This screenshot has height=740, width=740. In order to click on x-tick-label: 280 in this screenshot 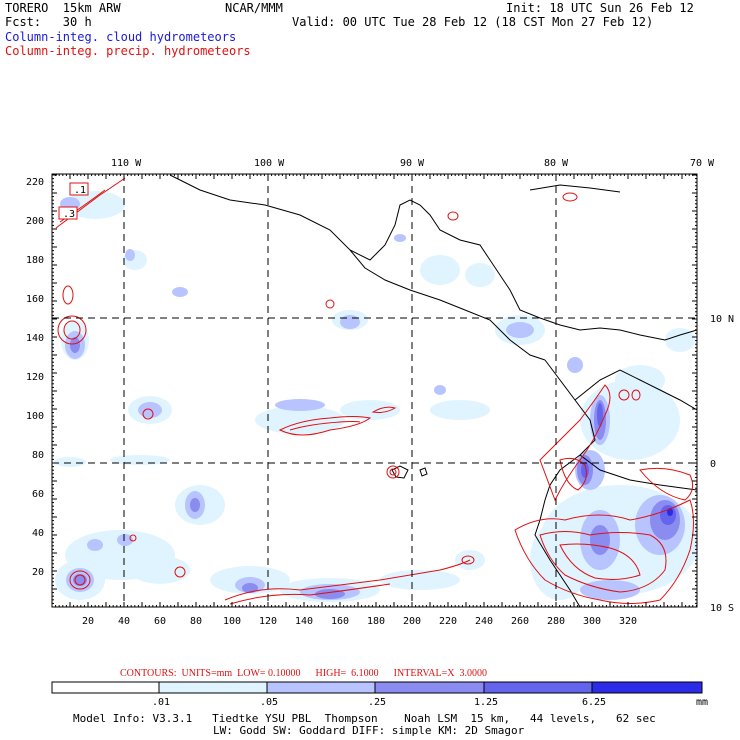, I will do `click(556, 621)`.